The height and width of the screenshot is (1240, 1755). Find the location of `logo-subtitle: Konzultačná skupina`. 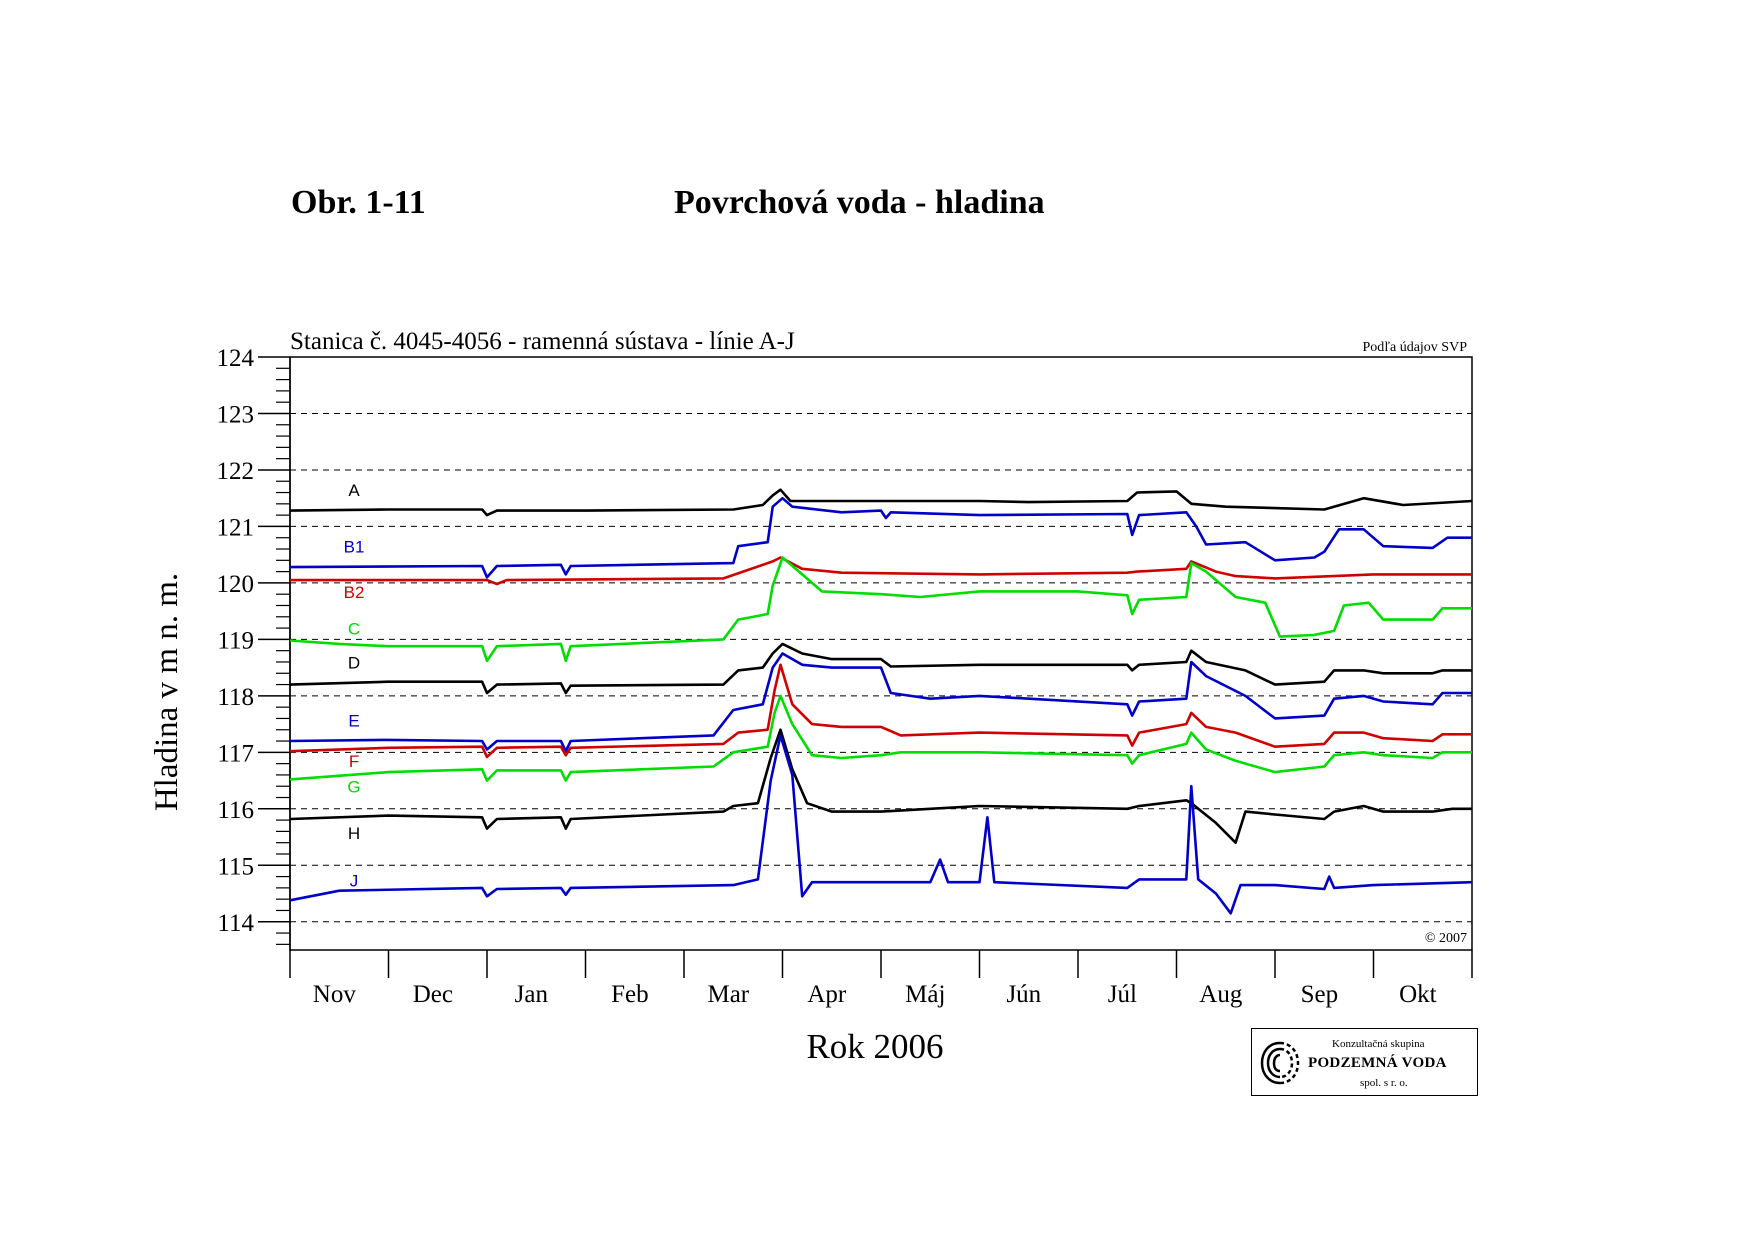

logo-subtitle: Konzultačná skupina is located at coordinates (1378, 1044).